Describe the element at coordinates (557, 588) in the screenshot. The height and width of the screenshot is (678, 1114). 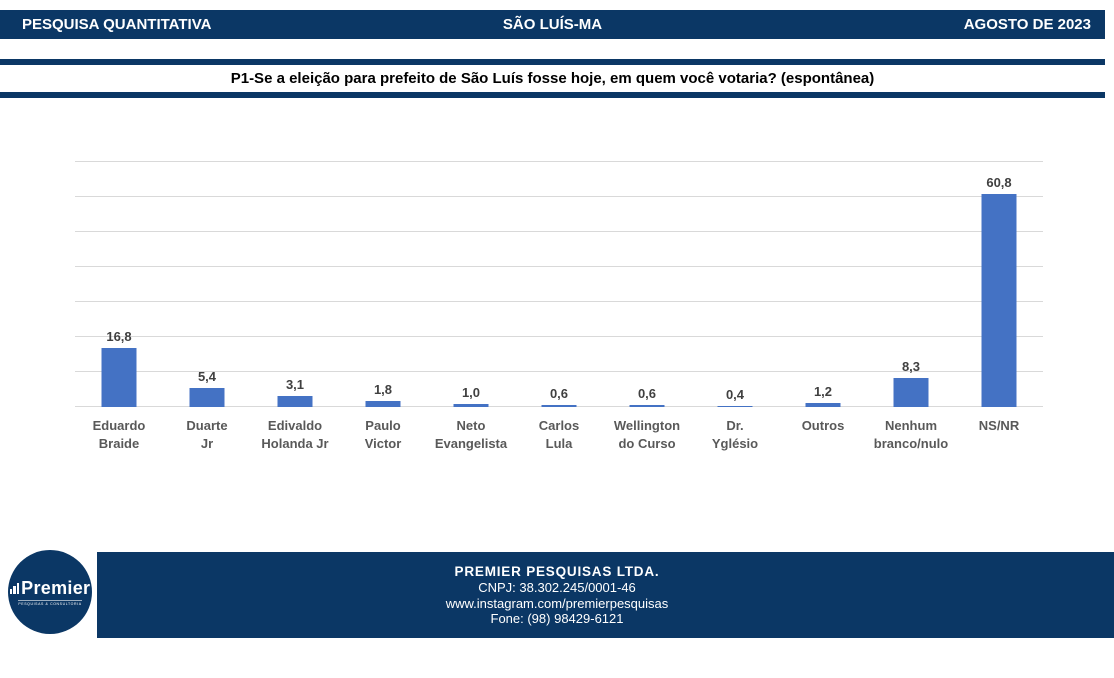
I see `footer-cnpj: CNPJ: 38.302.245/0001-46` at that location.